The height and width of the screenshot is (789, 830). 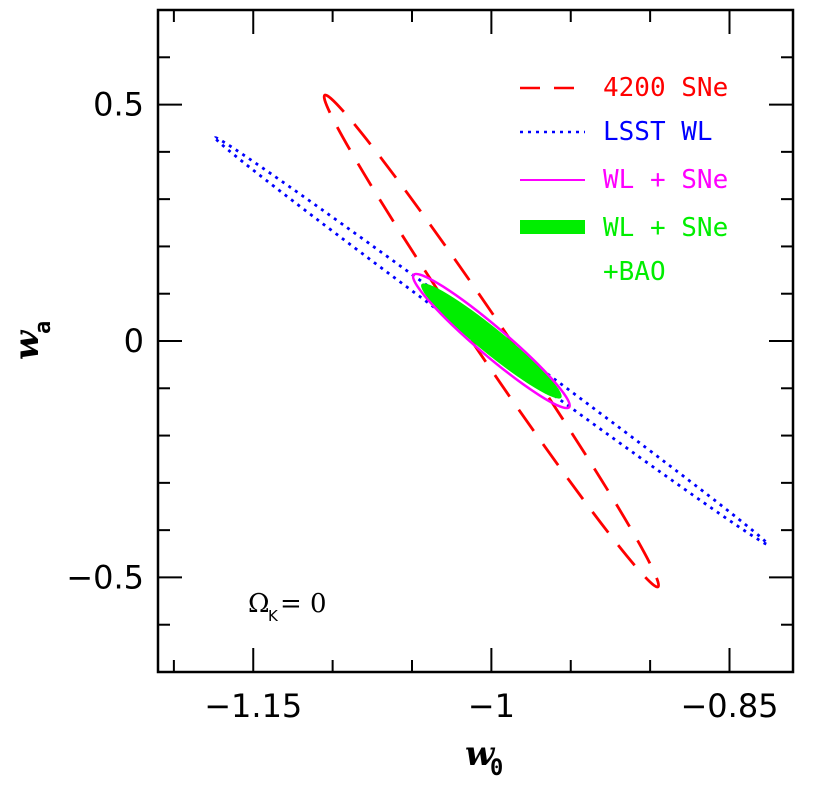 What do you see at coordinates (658, 132) in the screenshot?
I see `legend-label-lsst-wl: LSST WL` at bounding box center [658, 132].